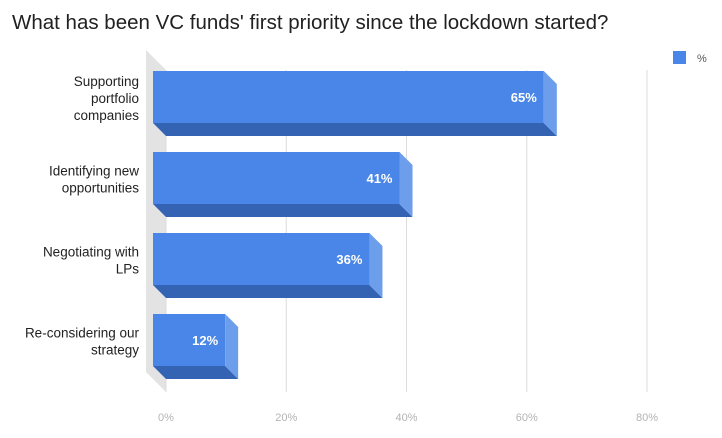  I want to click on x-tick-label: 40%, so click(406, 418).